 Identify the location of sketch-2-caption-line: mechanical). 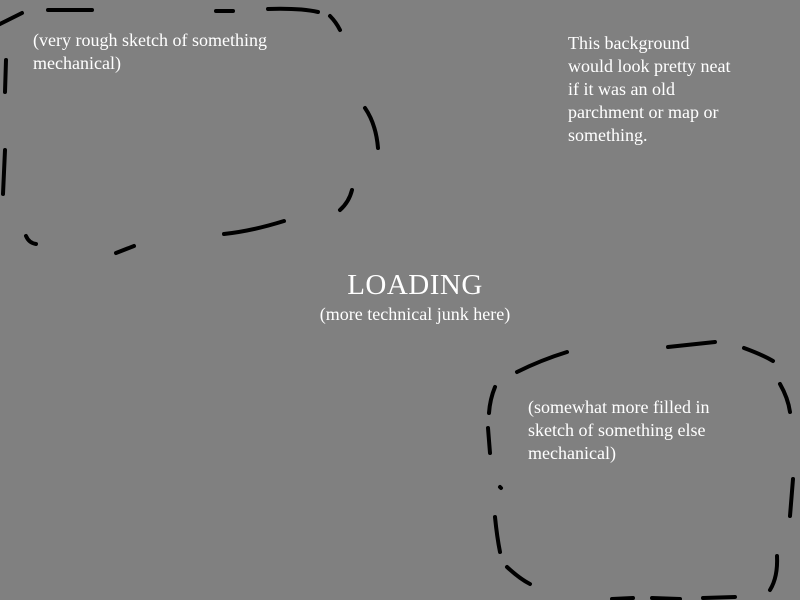
(572, 453).